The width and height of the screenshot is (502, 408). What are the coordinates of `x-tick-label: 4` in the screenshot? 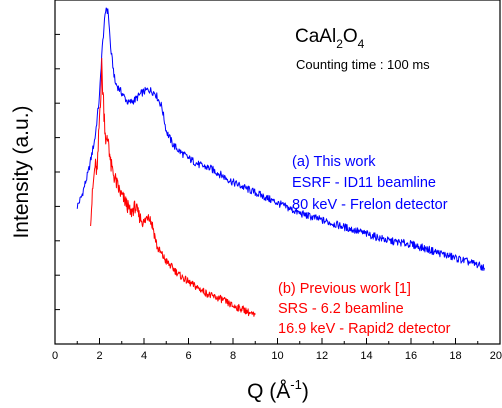 It's located at (144, 356).